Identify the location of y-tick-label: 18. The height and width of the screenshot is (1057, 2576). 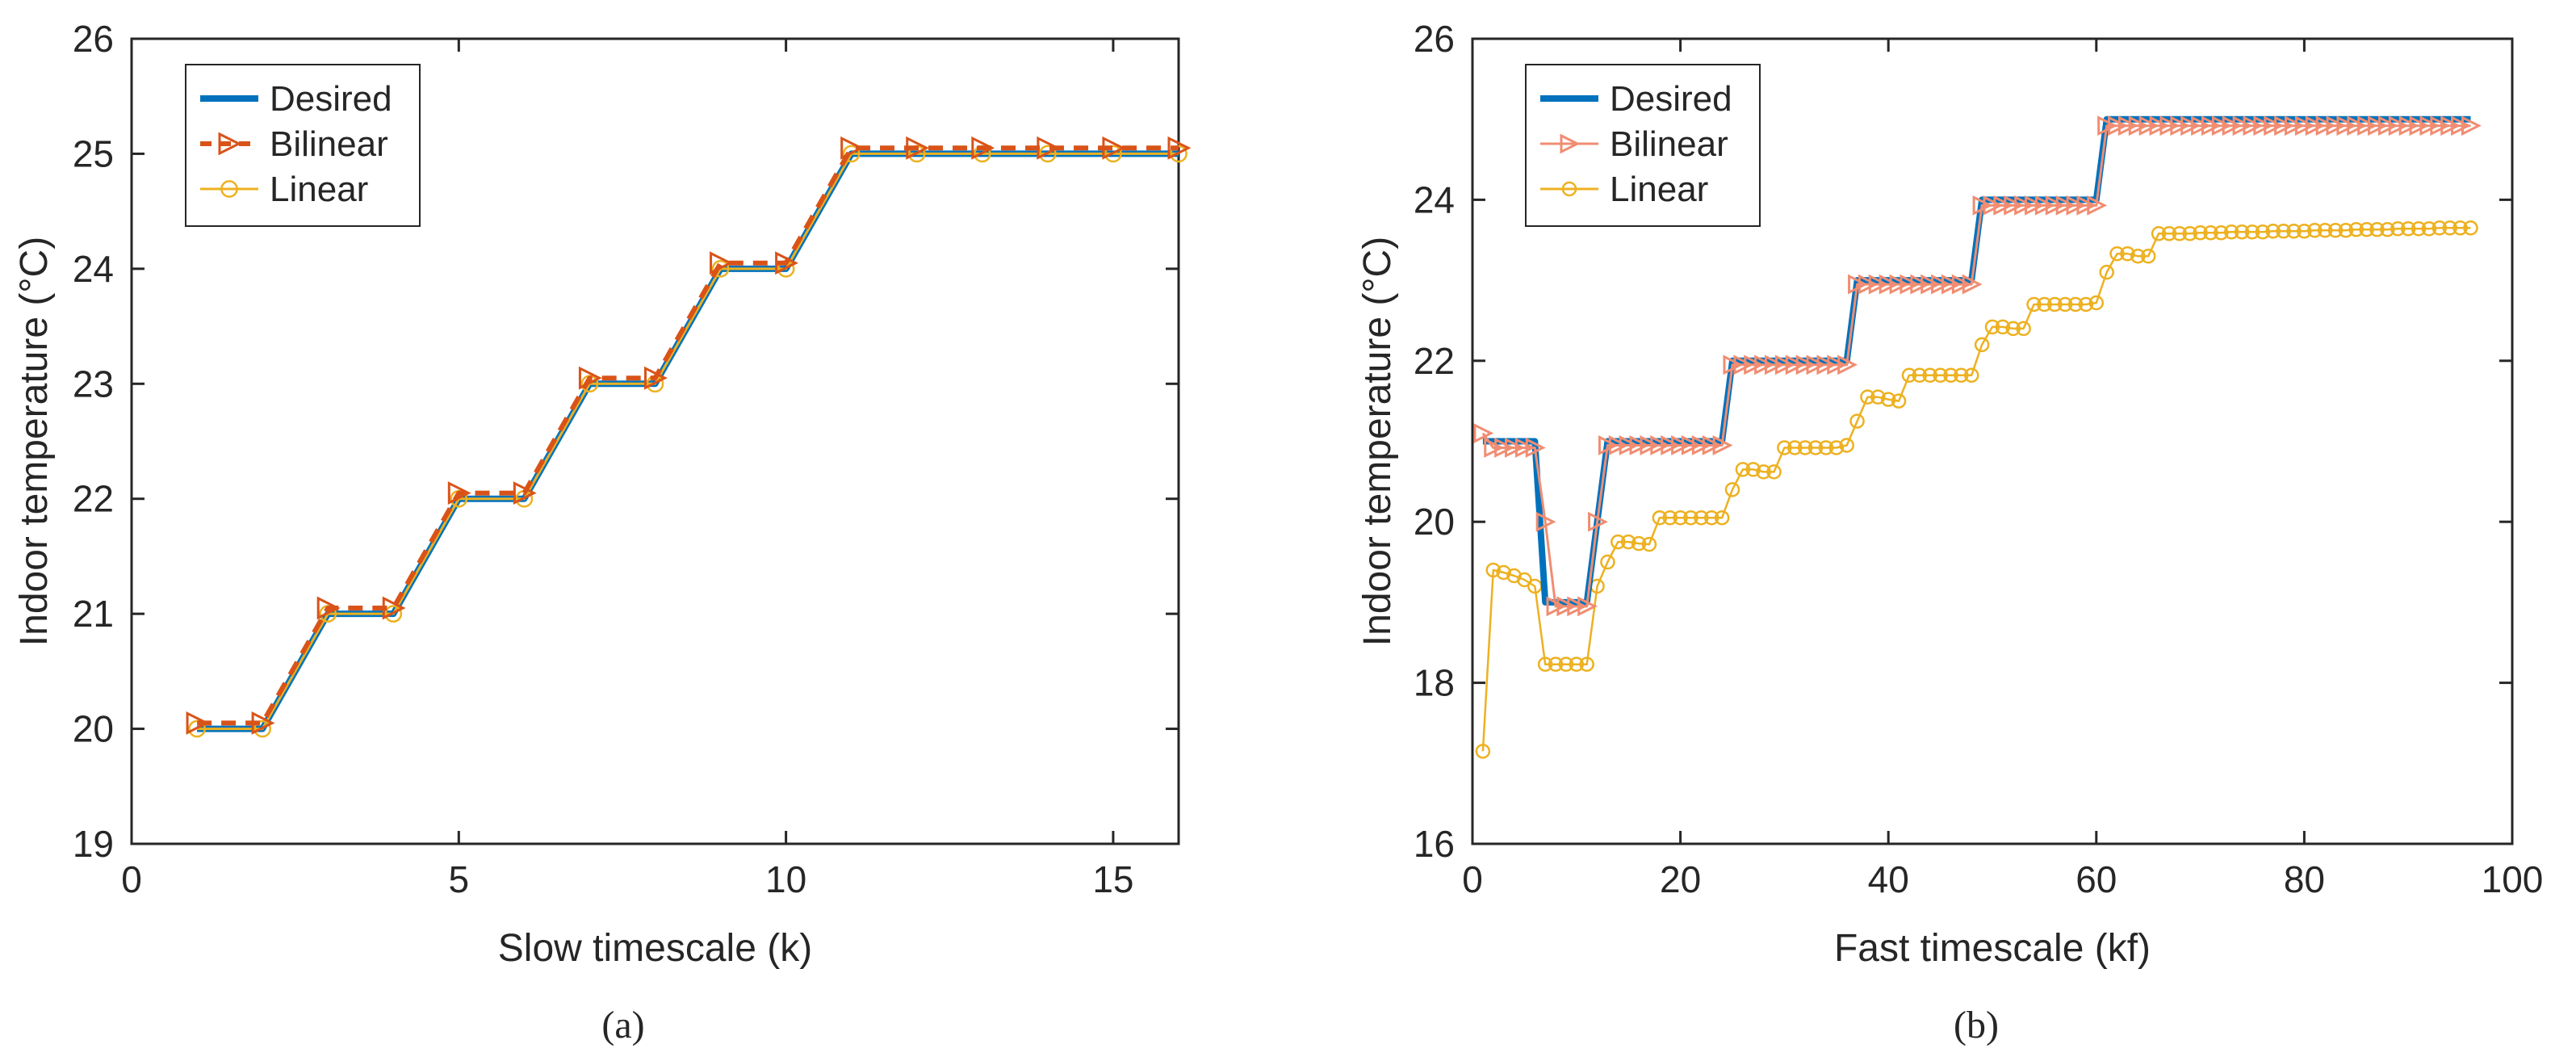
(1434, 683).